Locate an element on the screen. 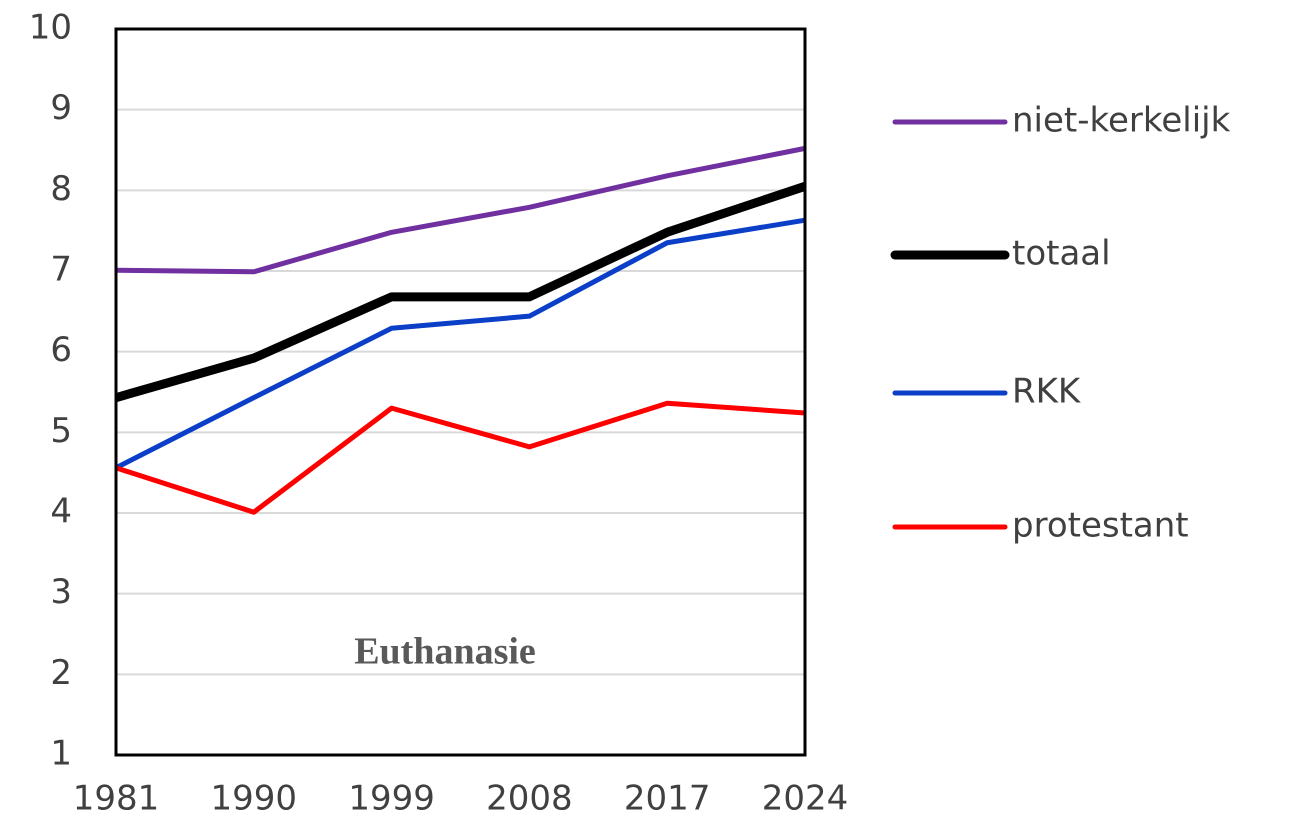 This screenshot has width=1304, height=839. y-tick-label: 7 is located at coordinates (61, 270).